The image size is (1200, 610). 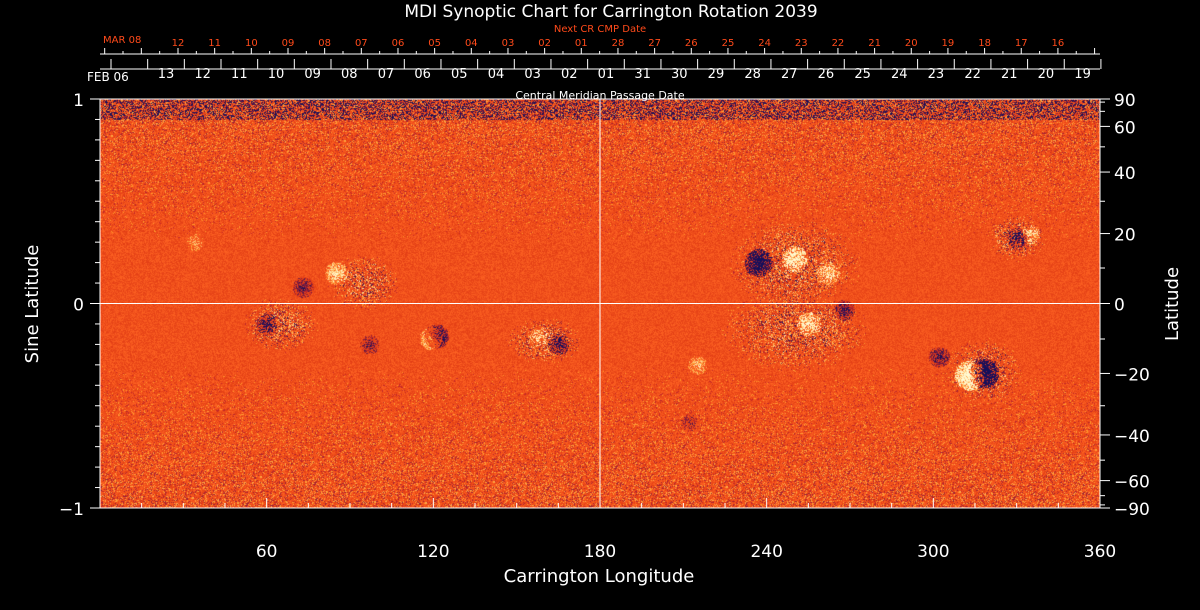 What do you see at coordinates (936, 74) in the screenshot?
I see `cmp-date-label: 23` at bounding box center [936, 74].